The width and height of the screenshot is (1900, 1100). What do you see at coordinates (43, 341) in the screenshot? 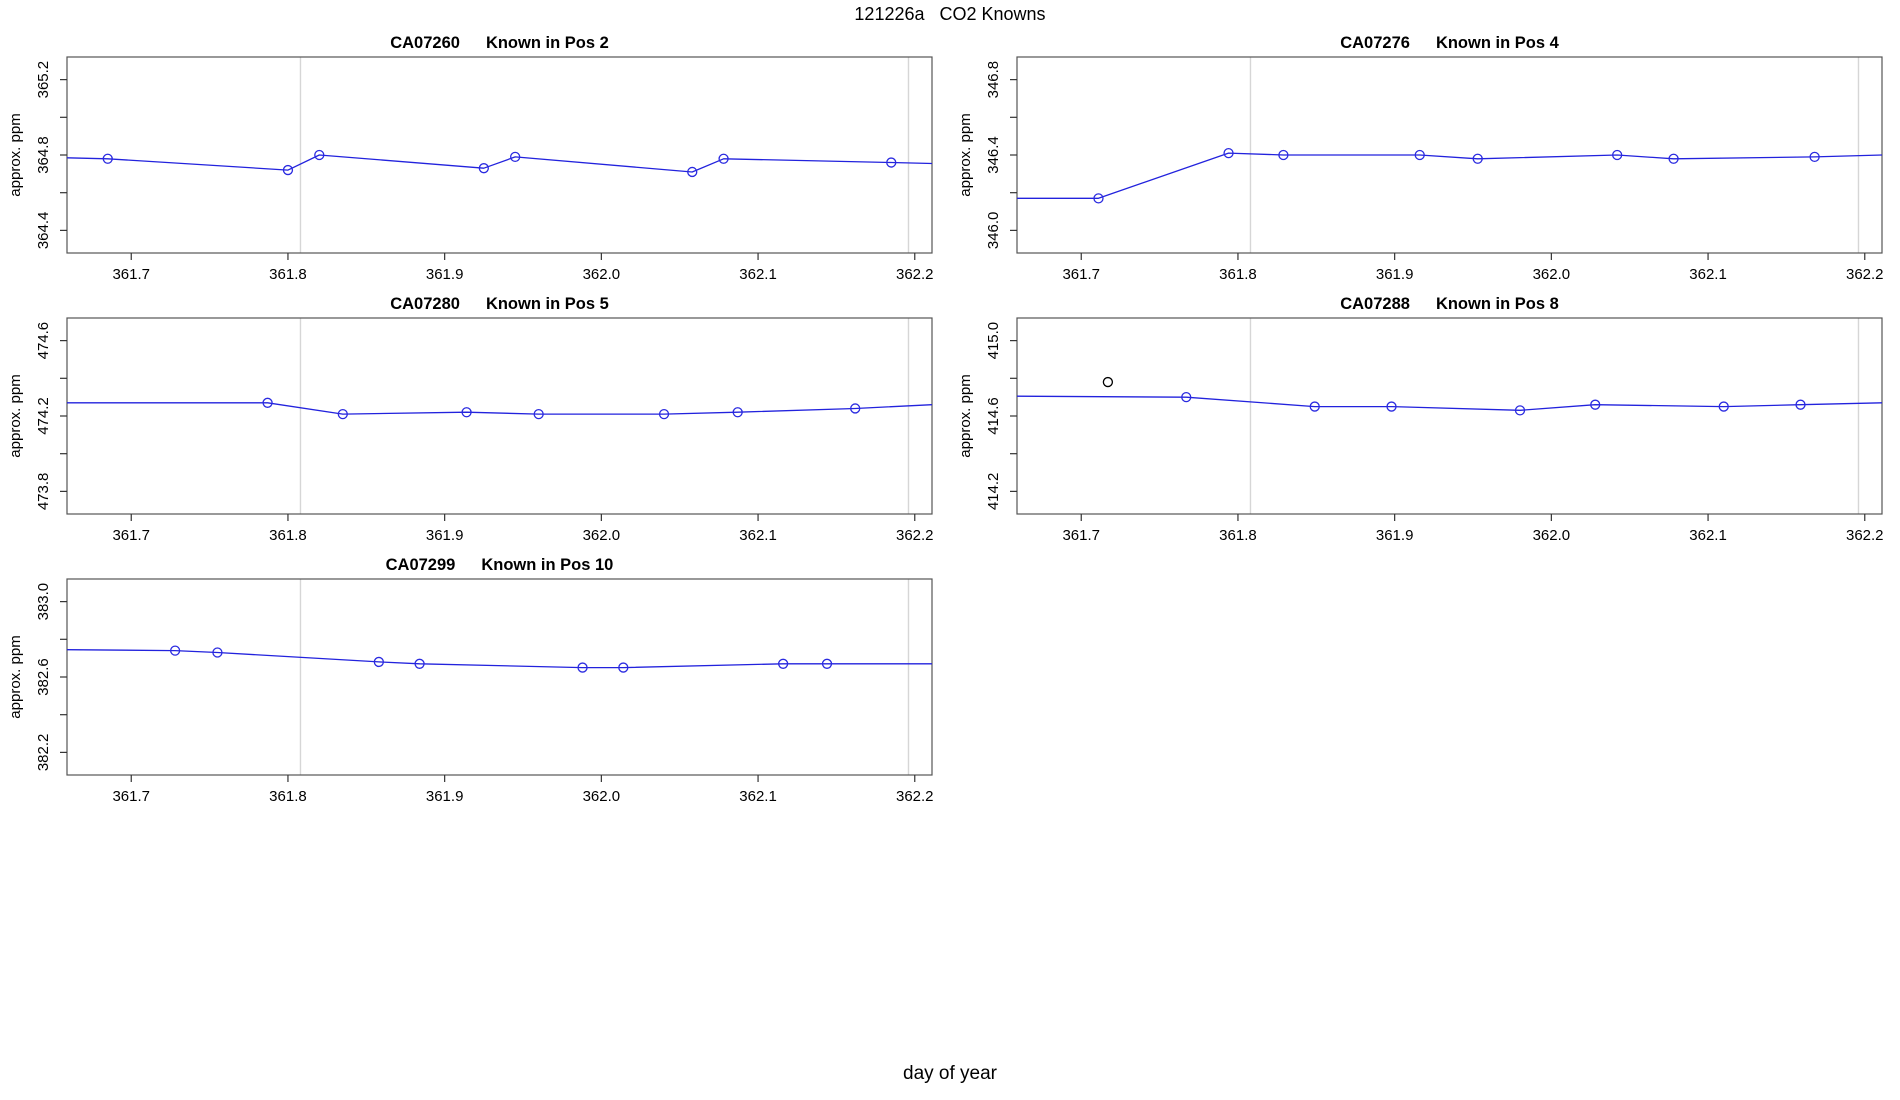
I see `y-tick-label: 474.6` at bounding box center [43, 341].